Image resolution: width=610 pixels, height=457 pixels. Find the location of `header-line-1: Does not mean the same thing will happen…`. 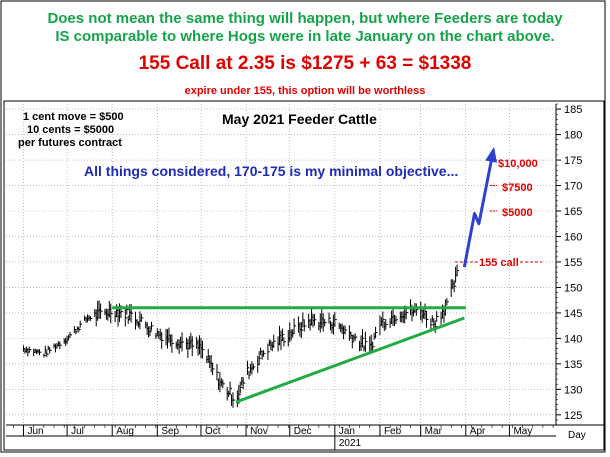

header-line-1: Does not mean the same thing will happen… is located at coordinates (305, 18).